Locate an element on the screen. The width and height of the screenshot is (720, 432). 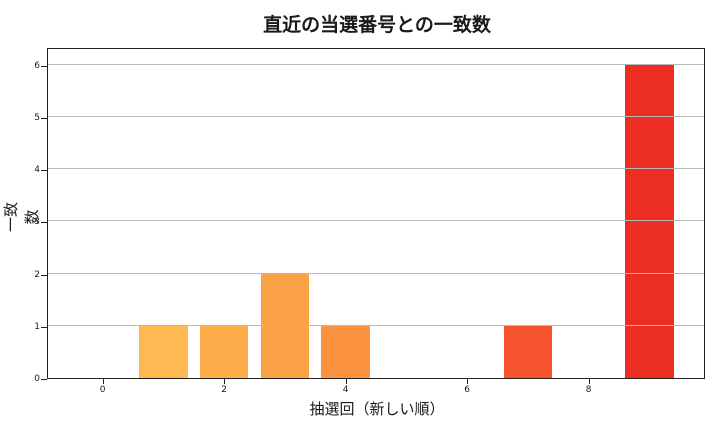
x-tick-label: 4 is located at coordinates (345, 390).